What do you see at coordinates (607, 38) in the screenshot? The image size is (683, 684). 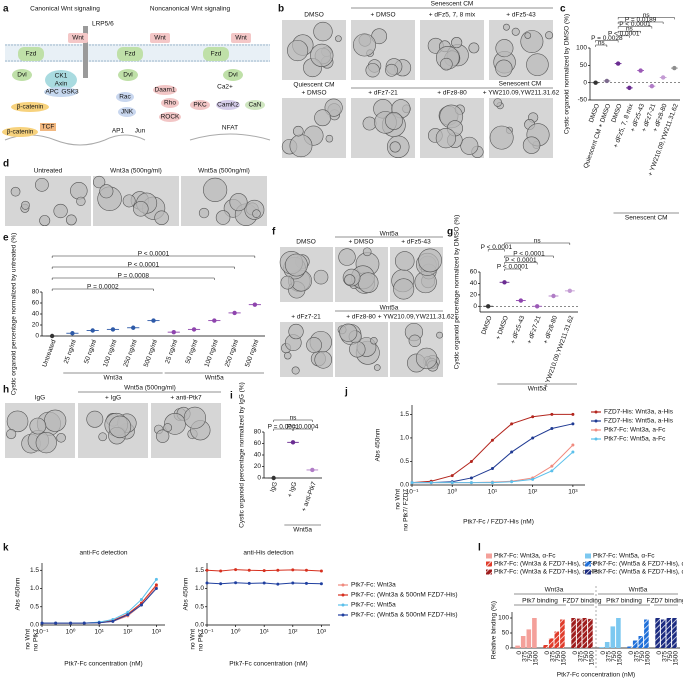 I see `significance-label: P = 0.0028` at bounding box center [607, 38].